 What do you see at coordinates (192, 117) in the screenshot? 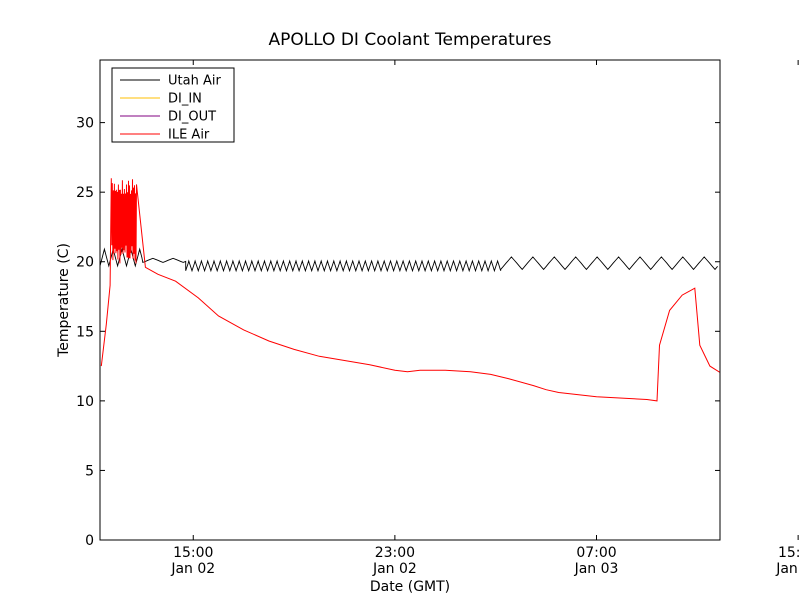
I see `legend-label: DI_OUT` at bounding box center [192, 117].